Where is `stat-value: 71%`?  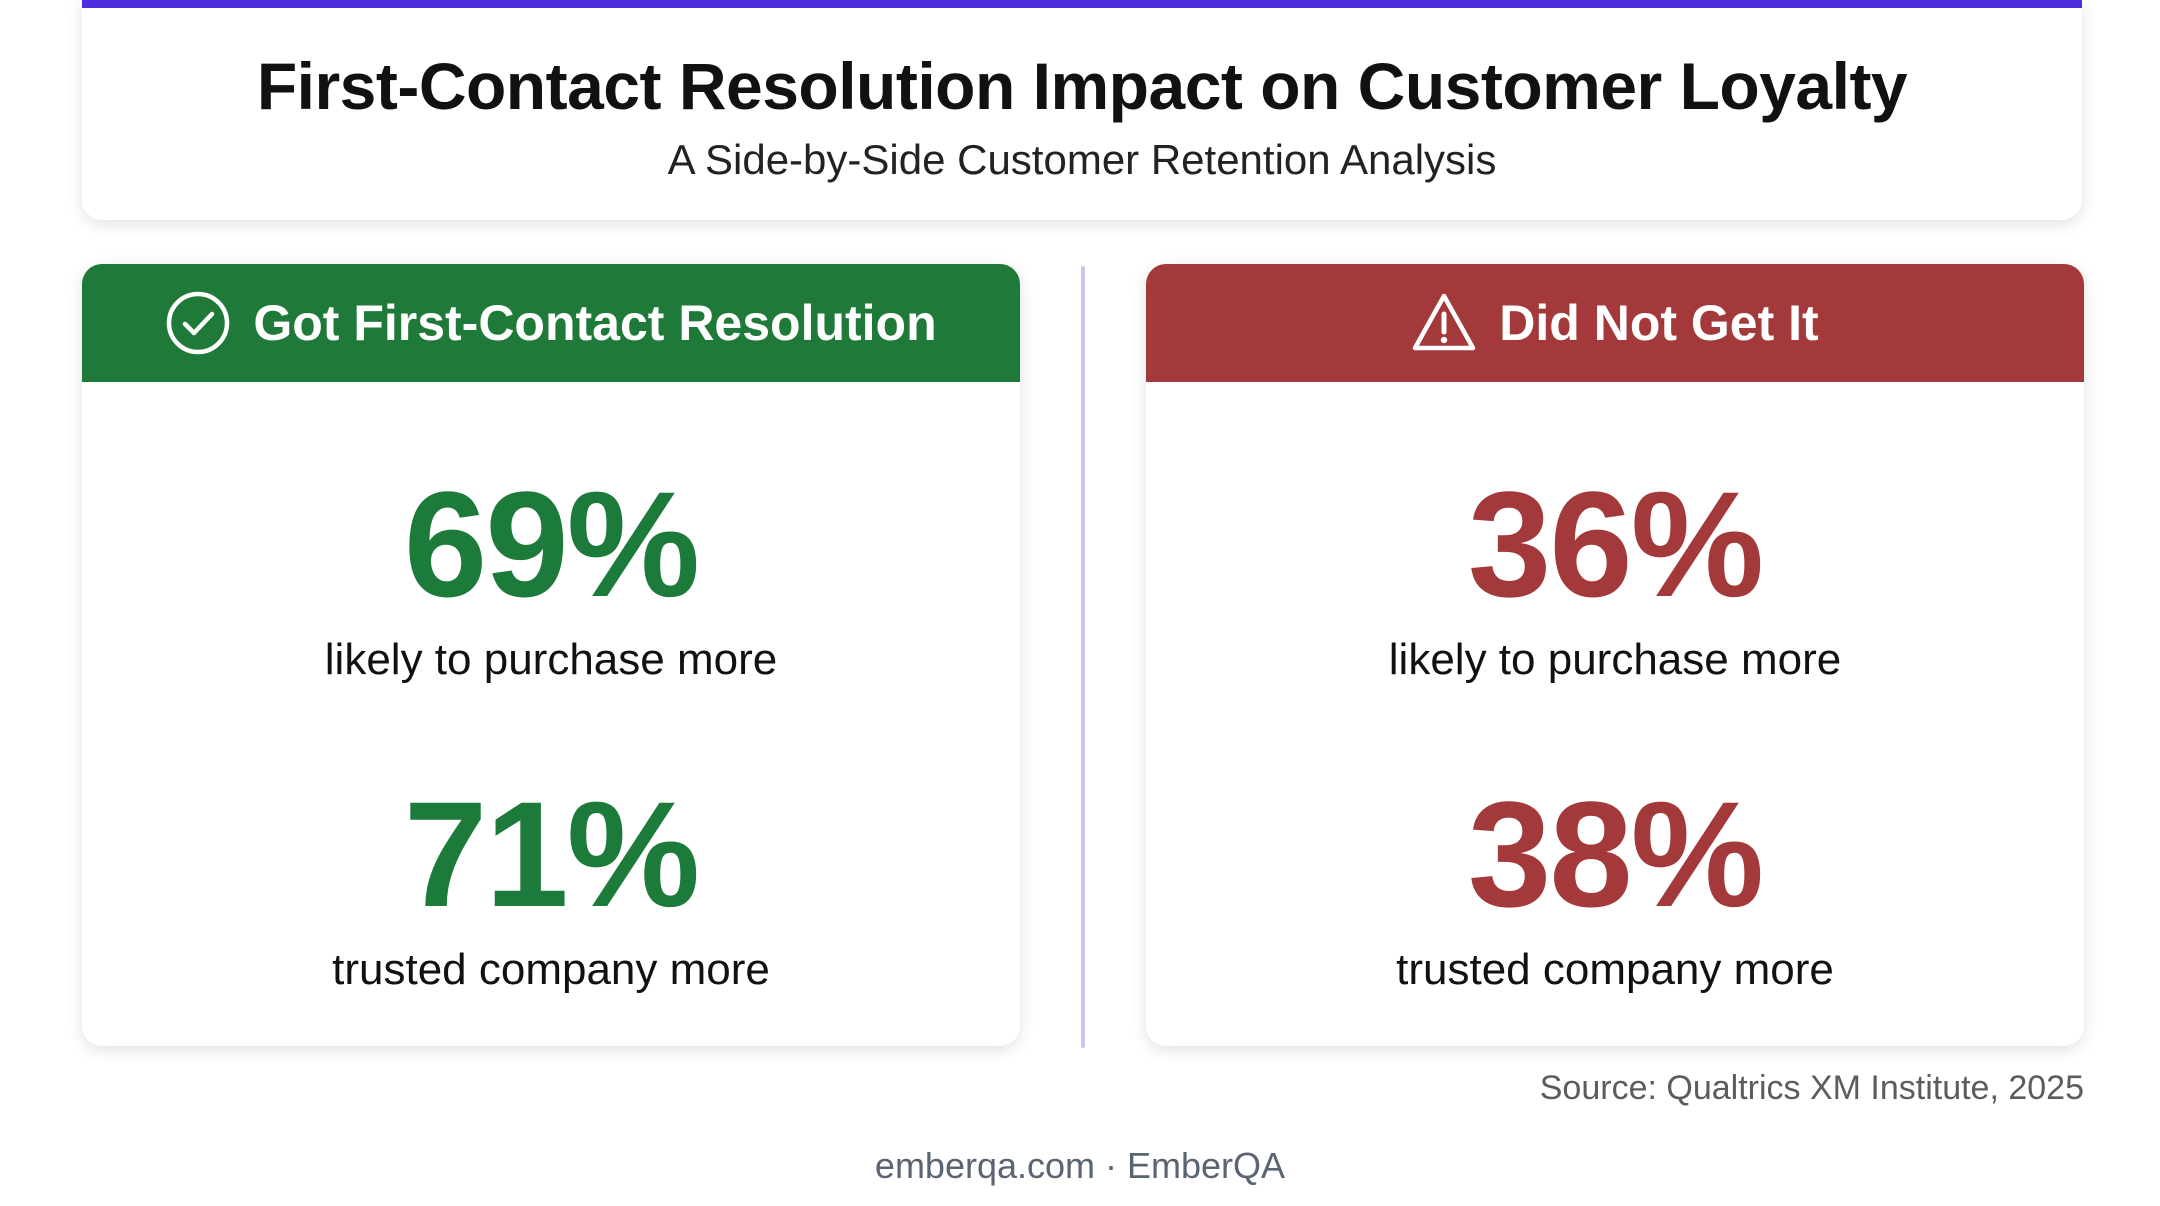
stat-value: 71% is located at coordinates (551, 854).